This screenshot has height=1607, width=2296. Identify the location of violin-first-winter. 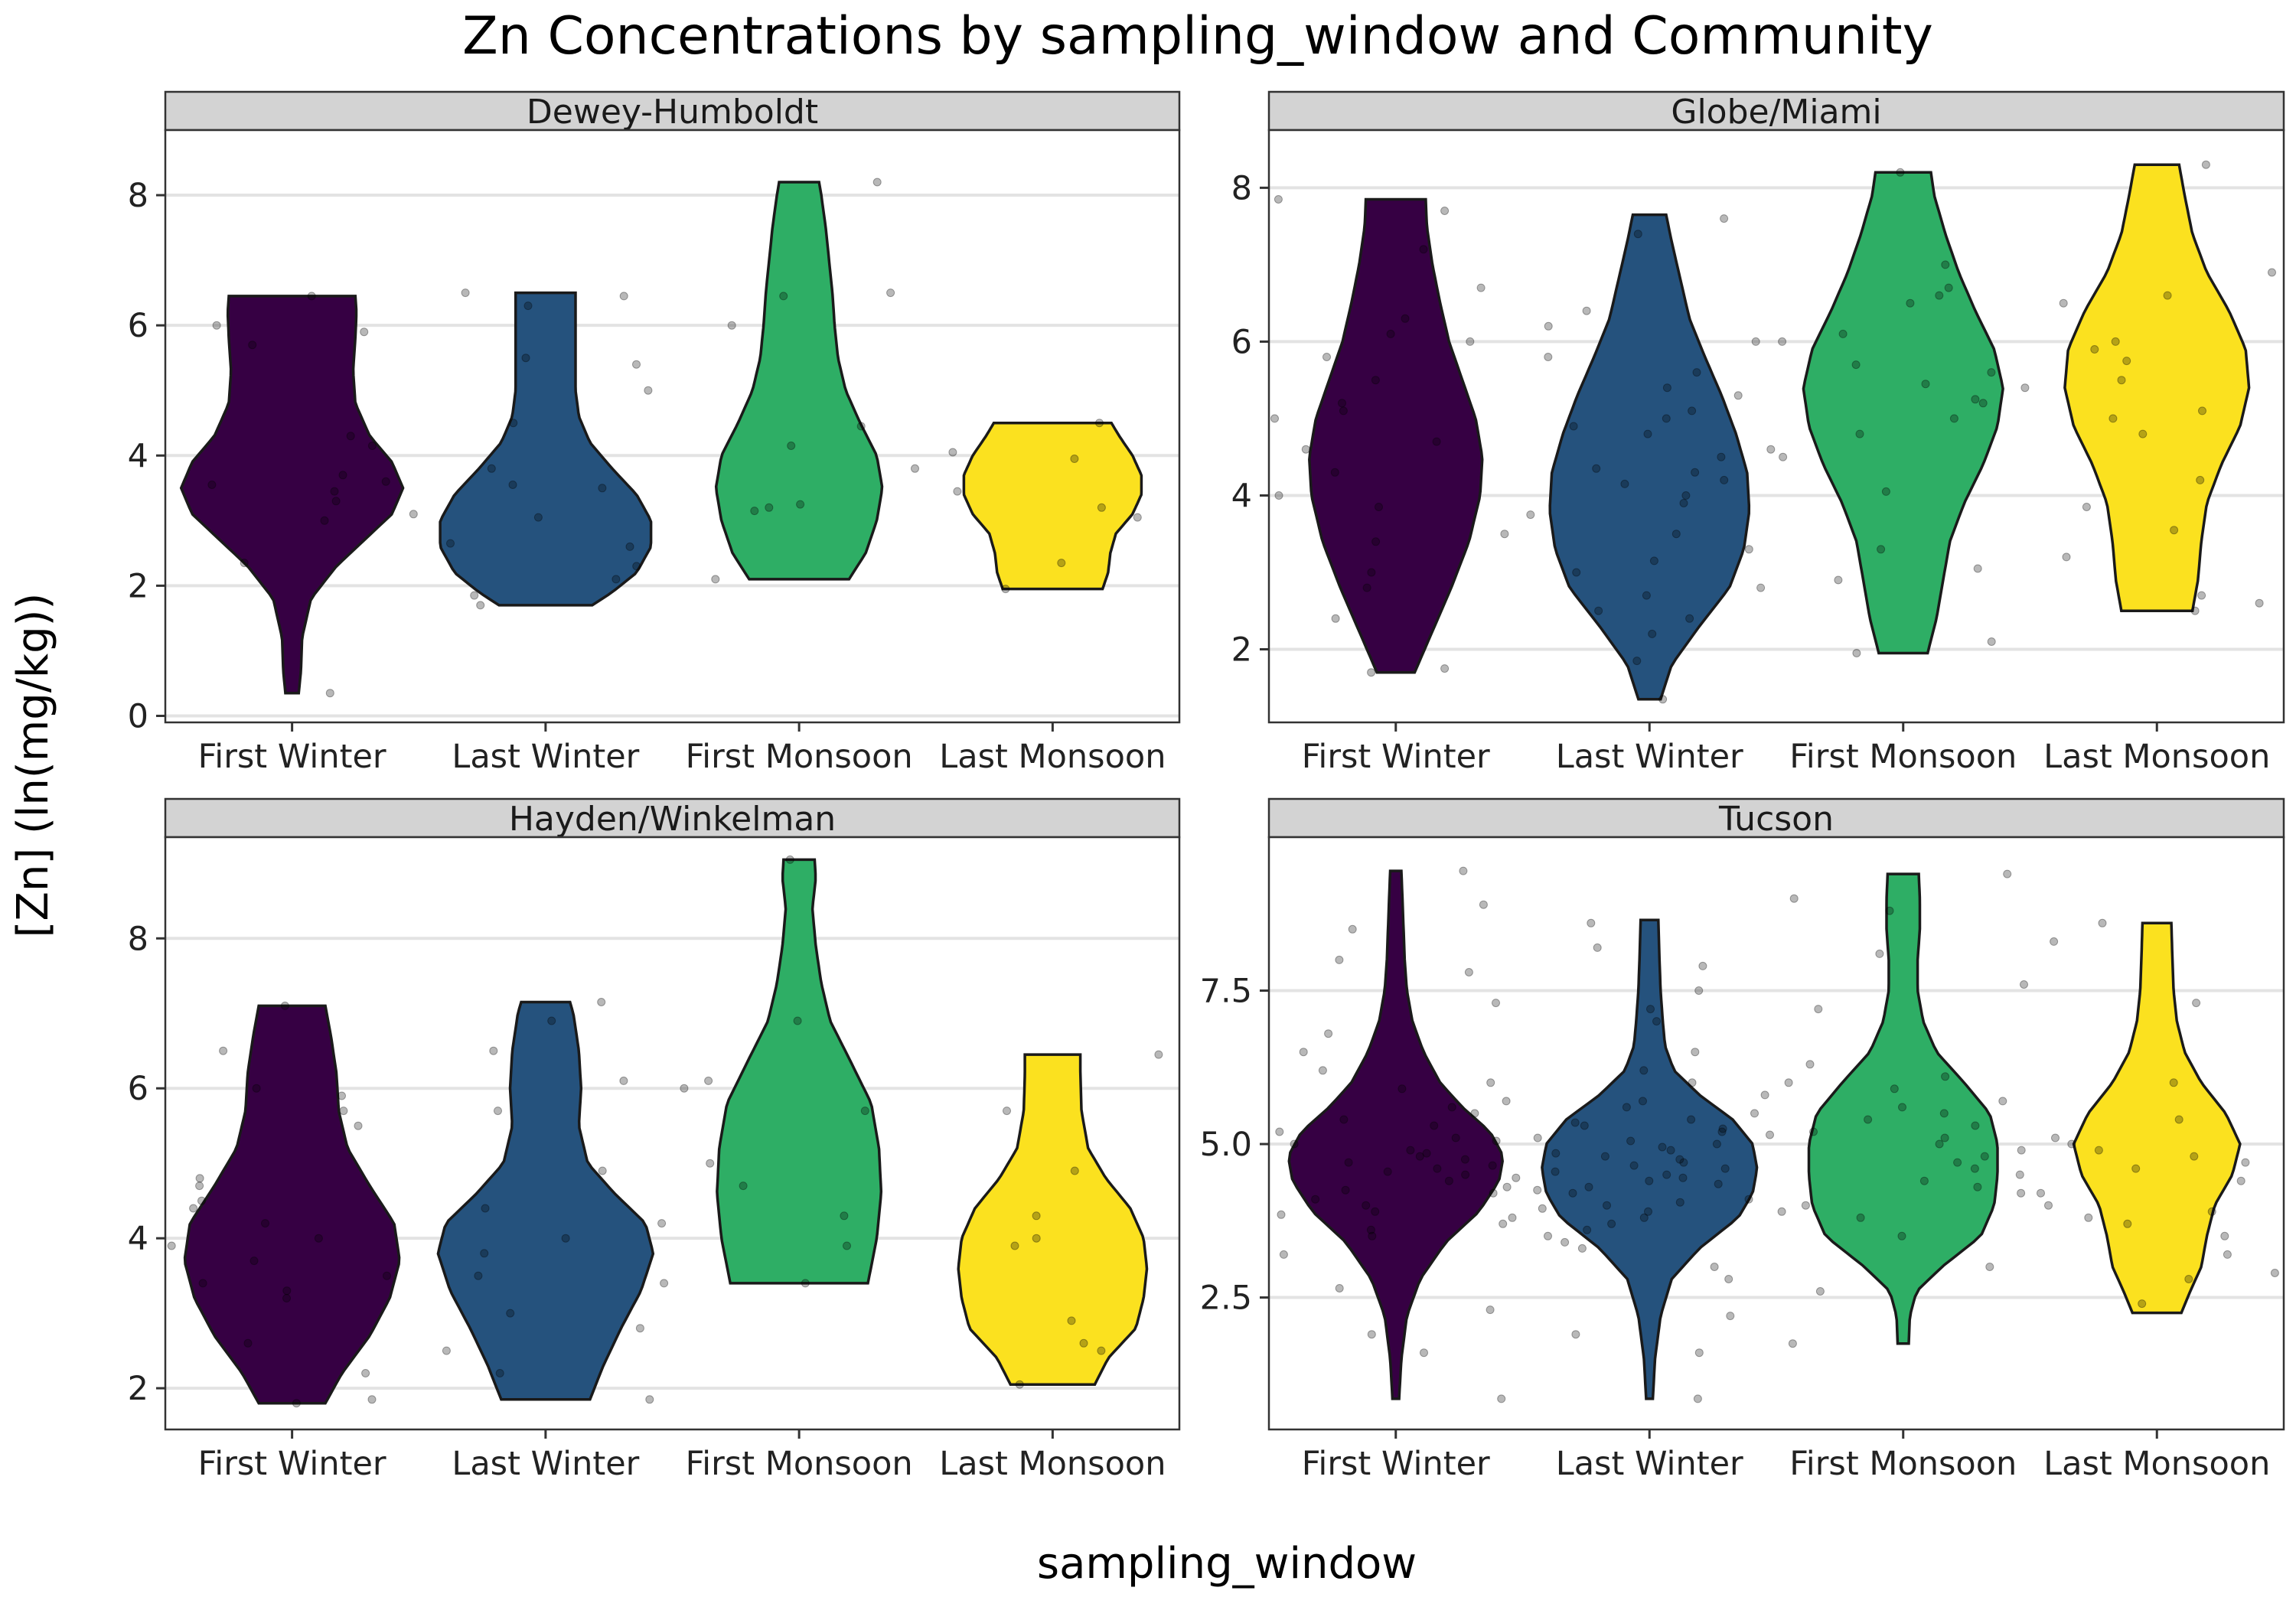
(292, 1204).